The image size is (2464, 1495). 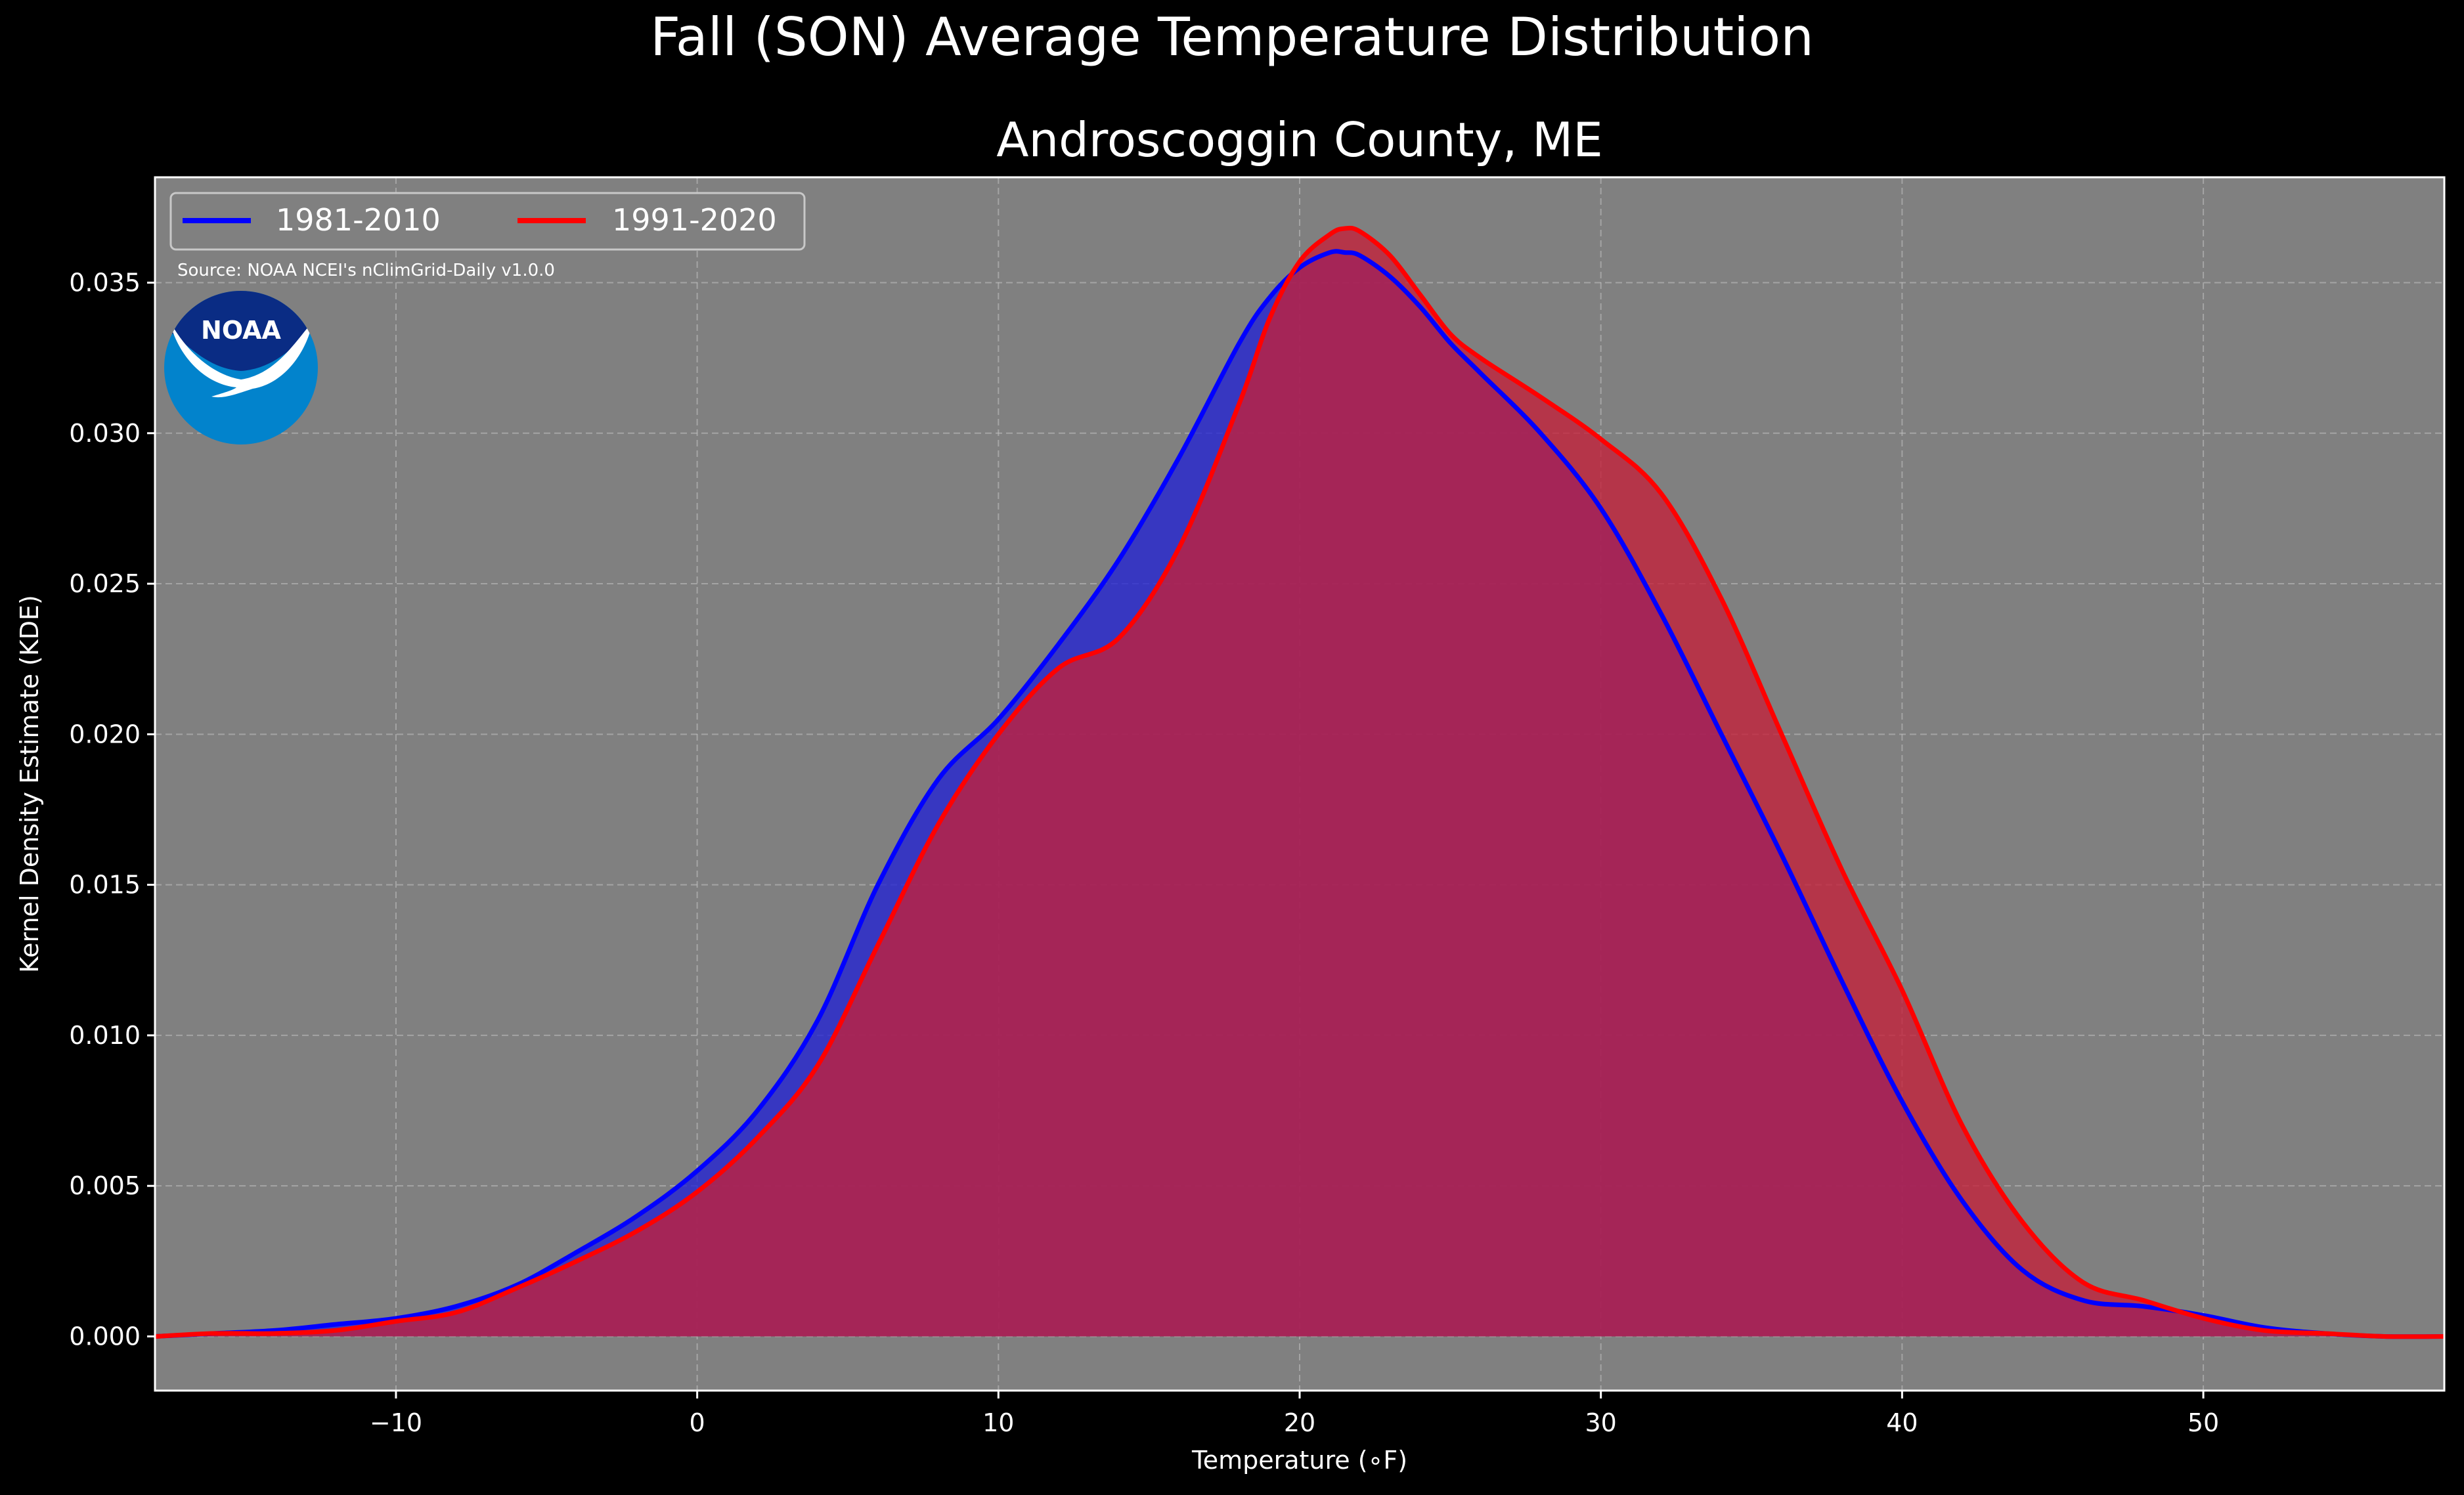 What do you see at coordinates (29, 784) in the screenshot?
I see `y-axis-label: Kernel Density Estimate (KDE)` at bounding box center [29, 784].